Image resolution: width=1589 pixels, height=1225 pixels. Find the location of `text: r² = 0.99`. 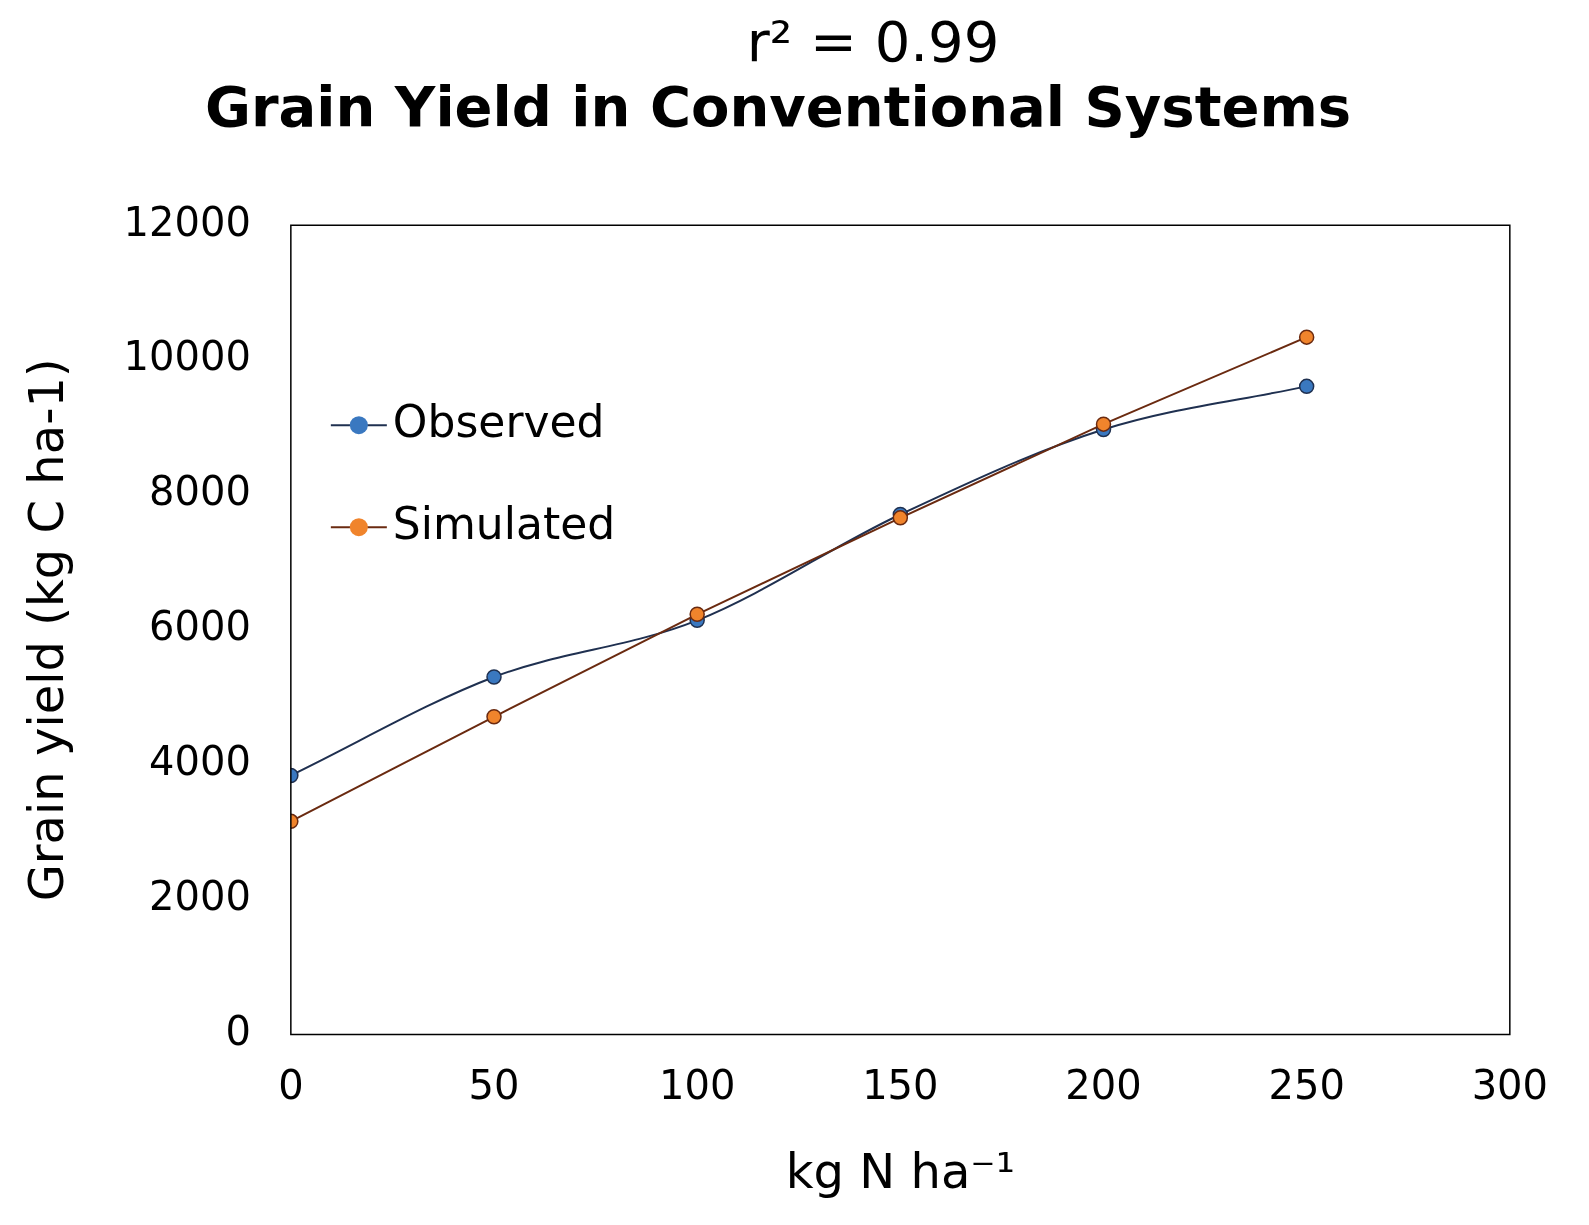

text: r² = 0.99 is located at coordinates (873, 41).